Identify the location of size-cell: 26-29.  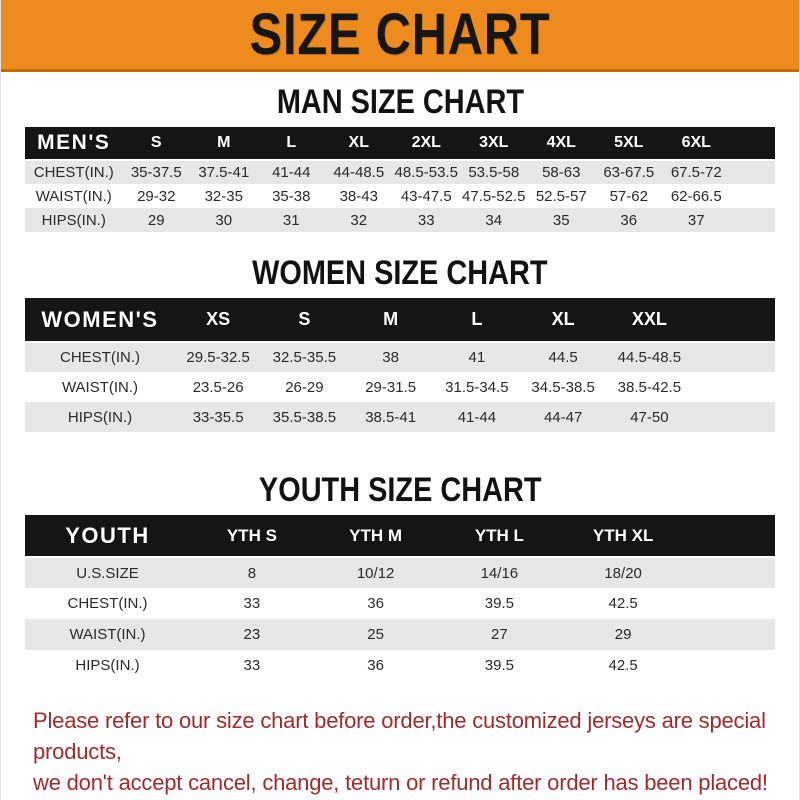
(304, 387).